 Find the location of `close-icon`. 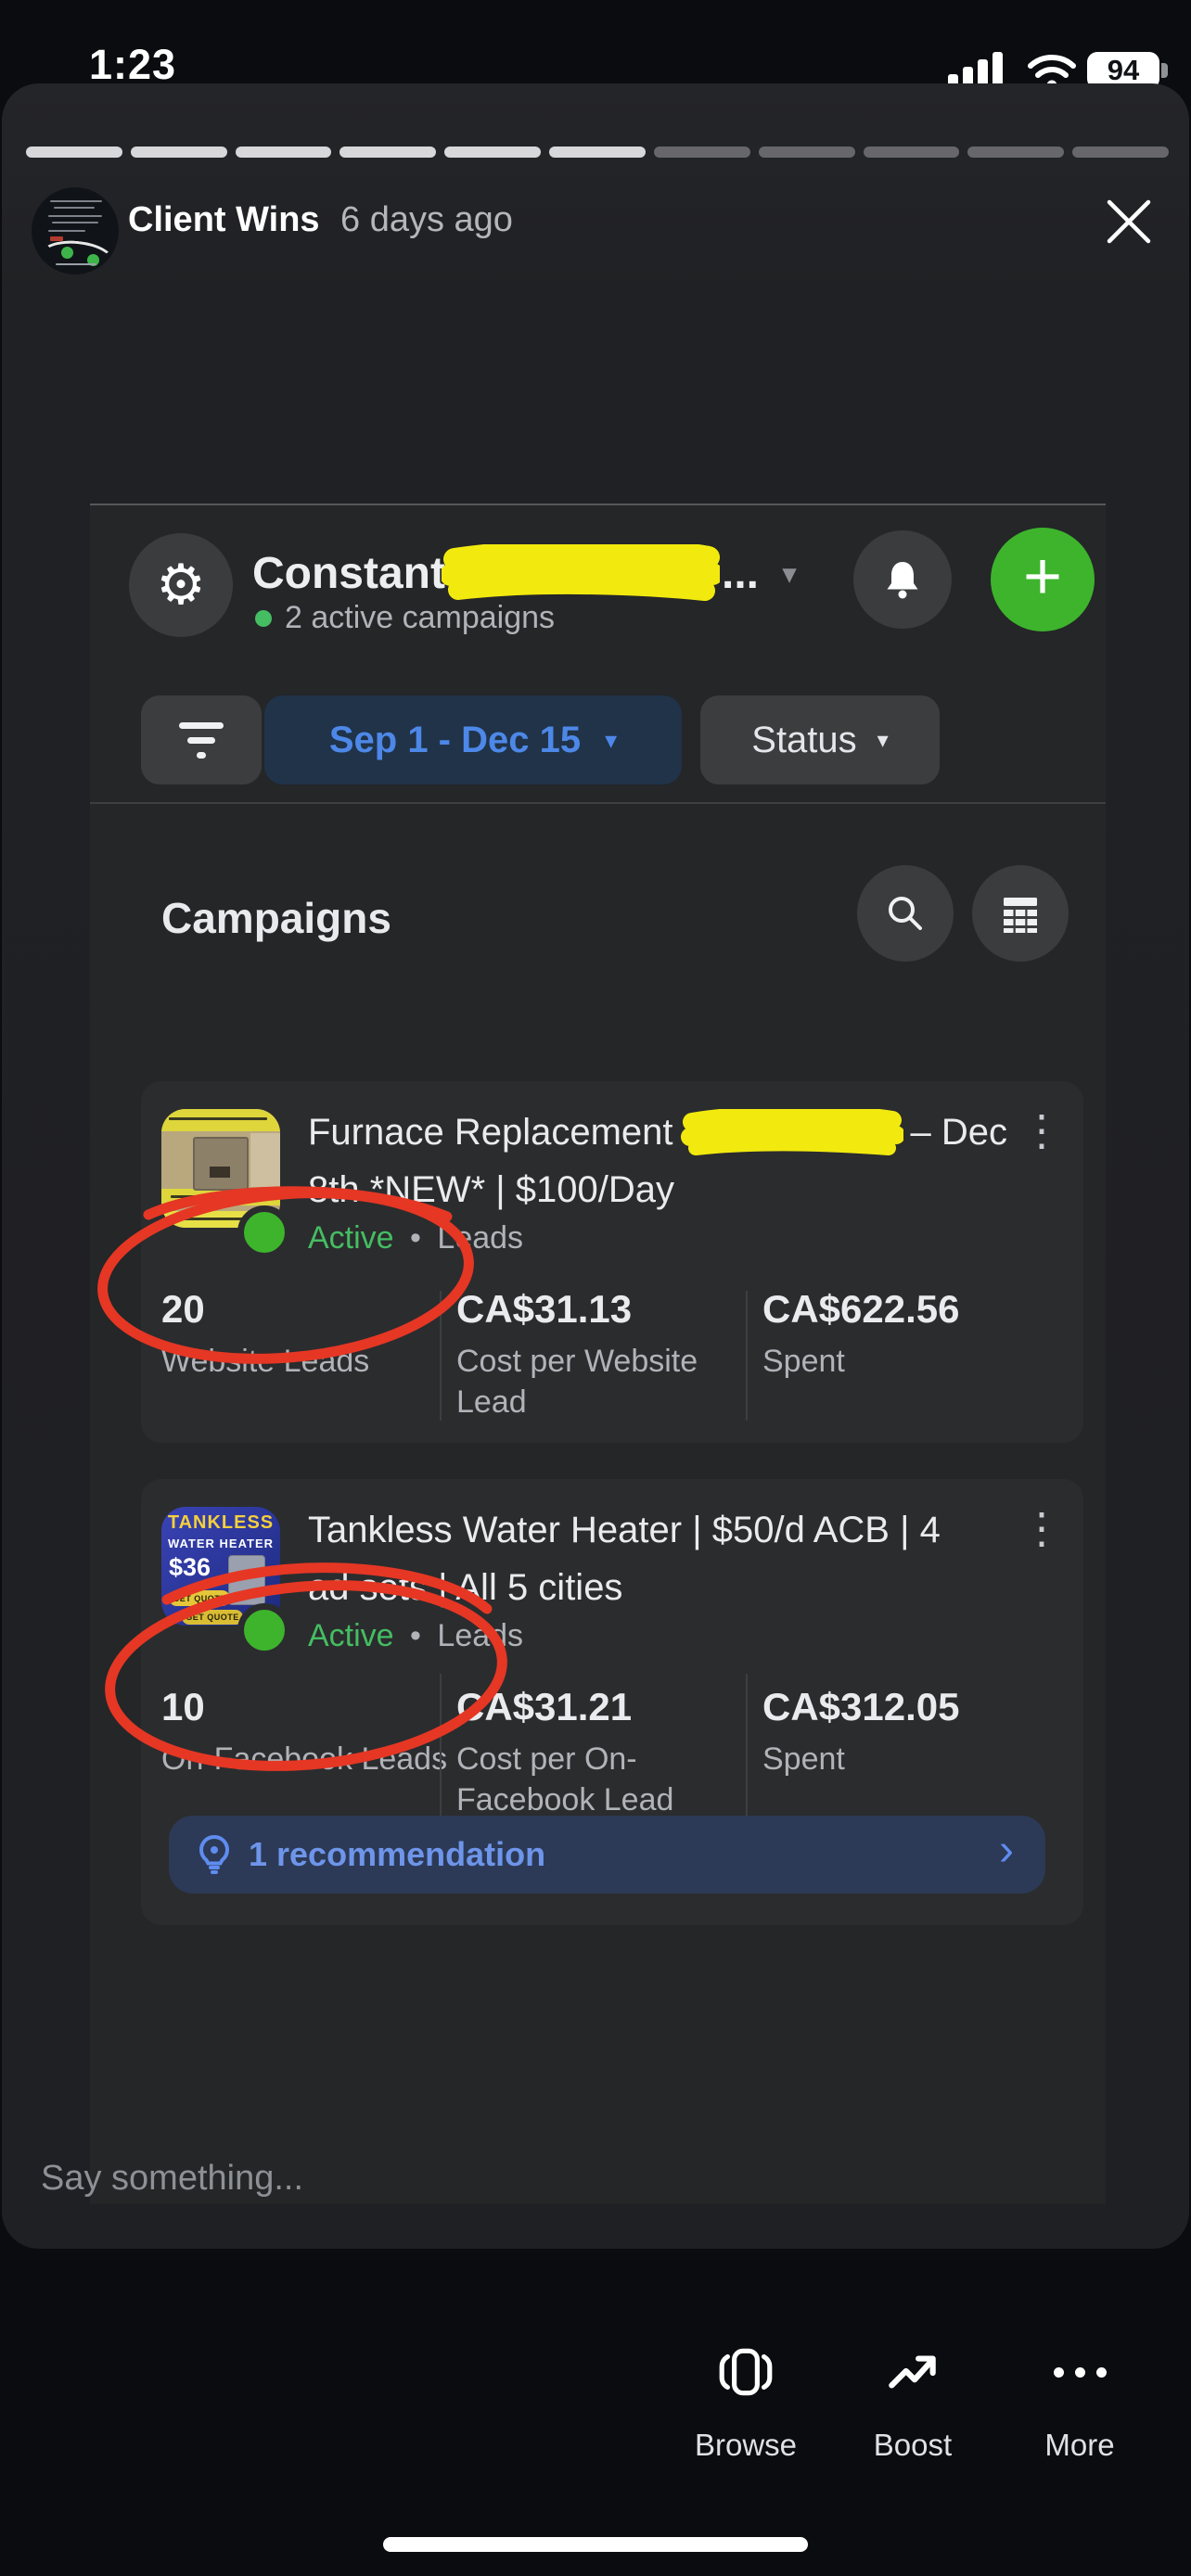

close-icon is located at coordinates (1129, 222).